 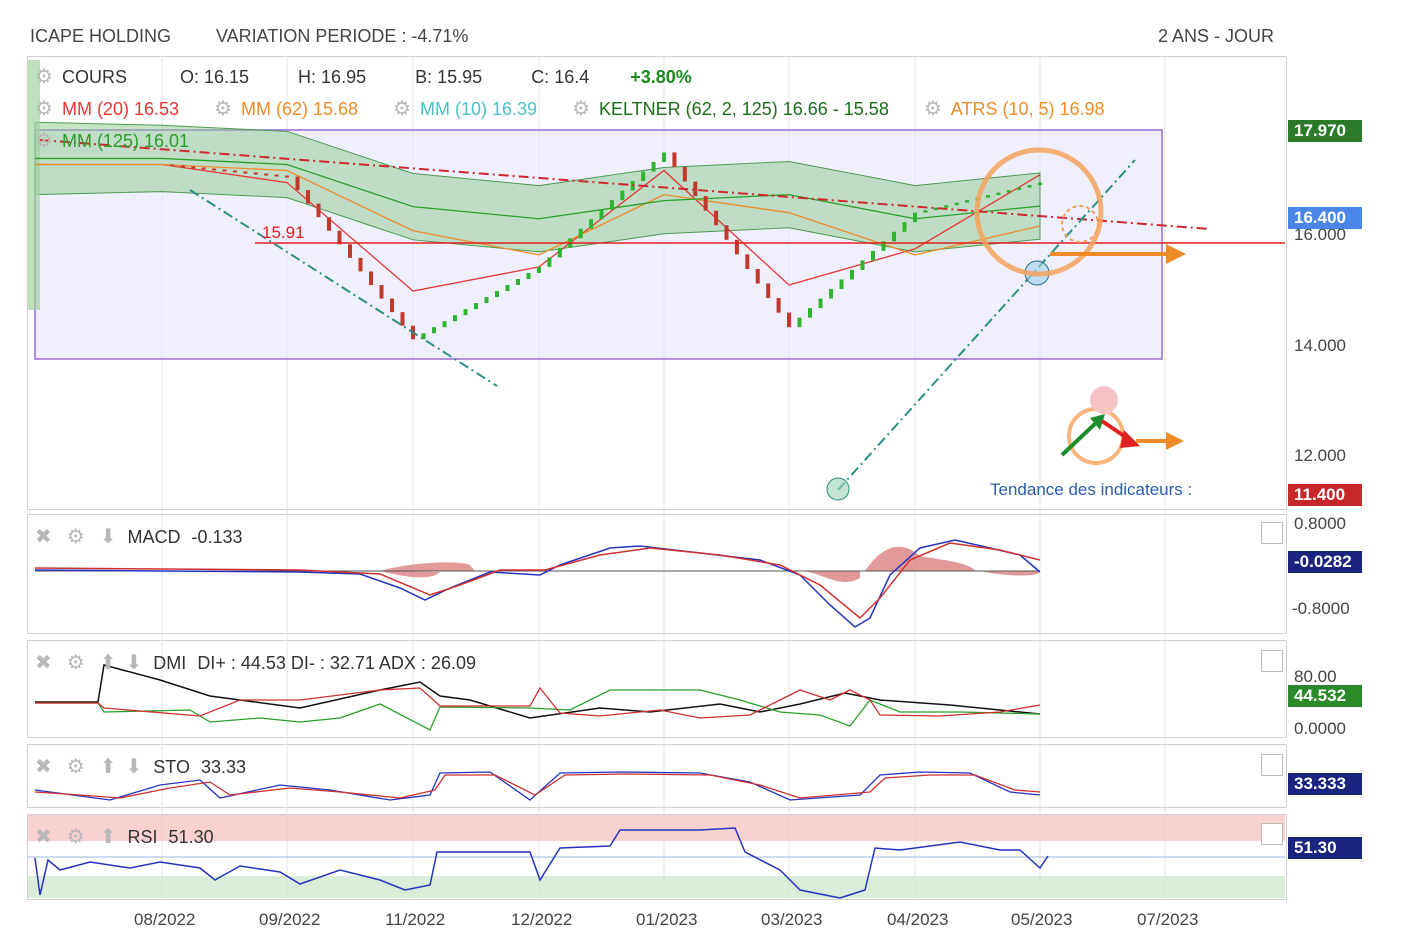 What do you see at coordinates (838, 489) in the screenshot?
I see `low-marker` at bounding box center [838, 489].